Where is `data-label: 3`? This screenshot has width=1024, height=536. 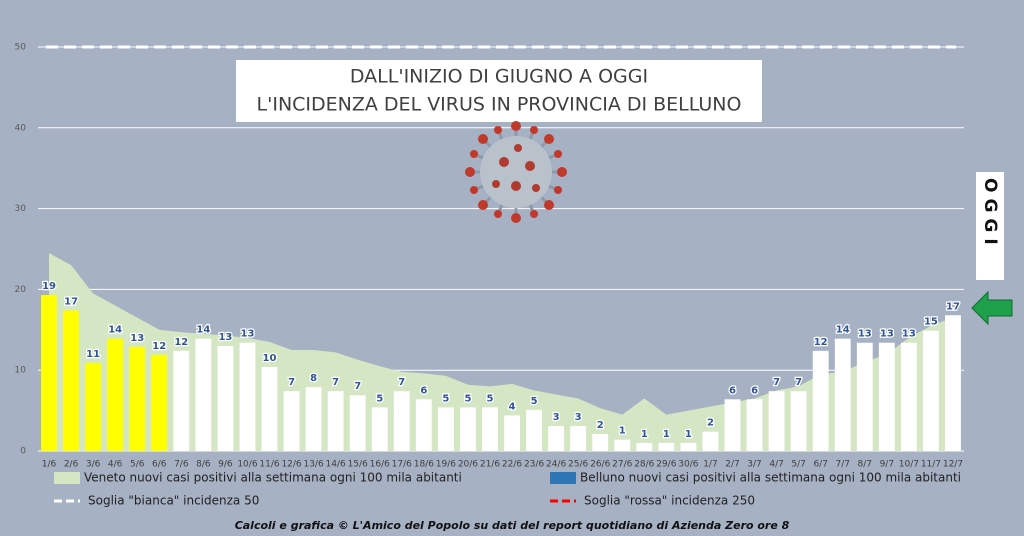 data-label: 3 is located at coordinates (556, 417).